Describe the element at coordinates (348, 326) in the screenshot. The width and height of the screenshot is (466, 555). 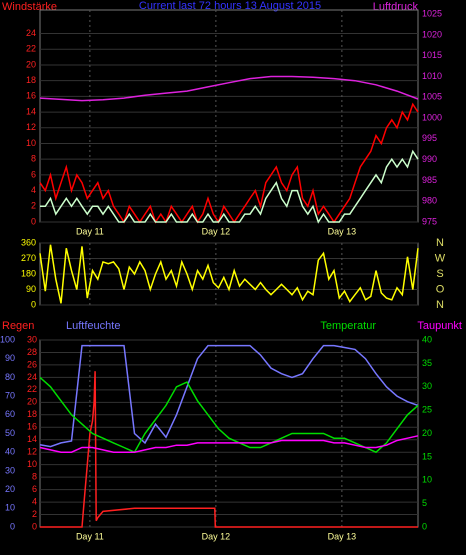
I see `legend-label: Temperatur` at that location.